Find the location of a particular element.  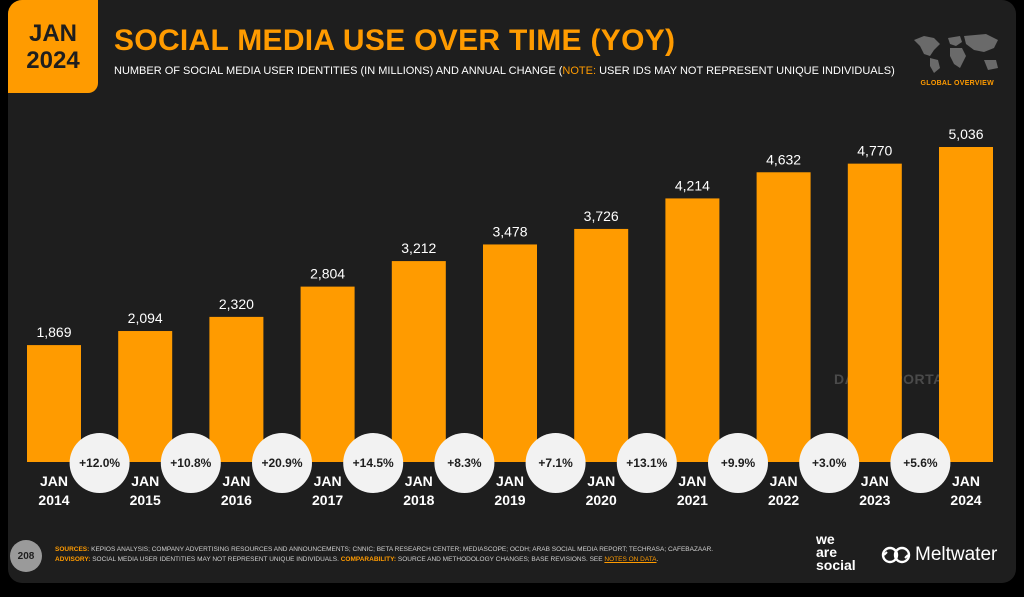

x-tick-label: JAN 2014 is located at coordinates (53, 490).